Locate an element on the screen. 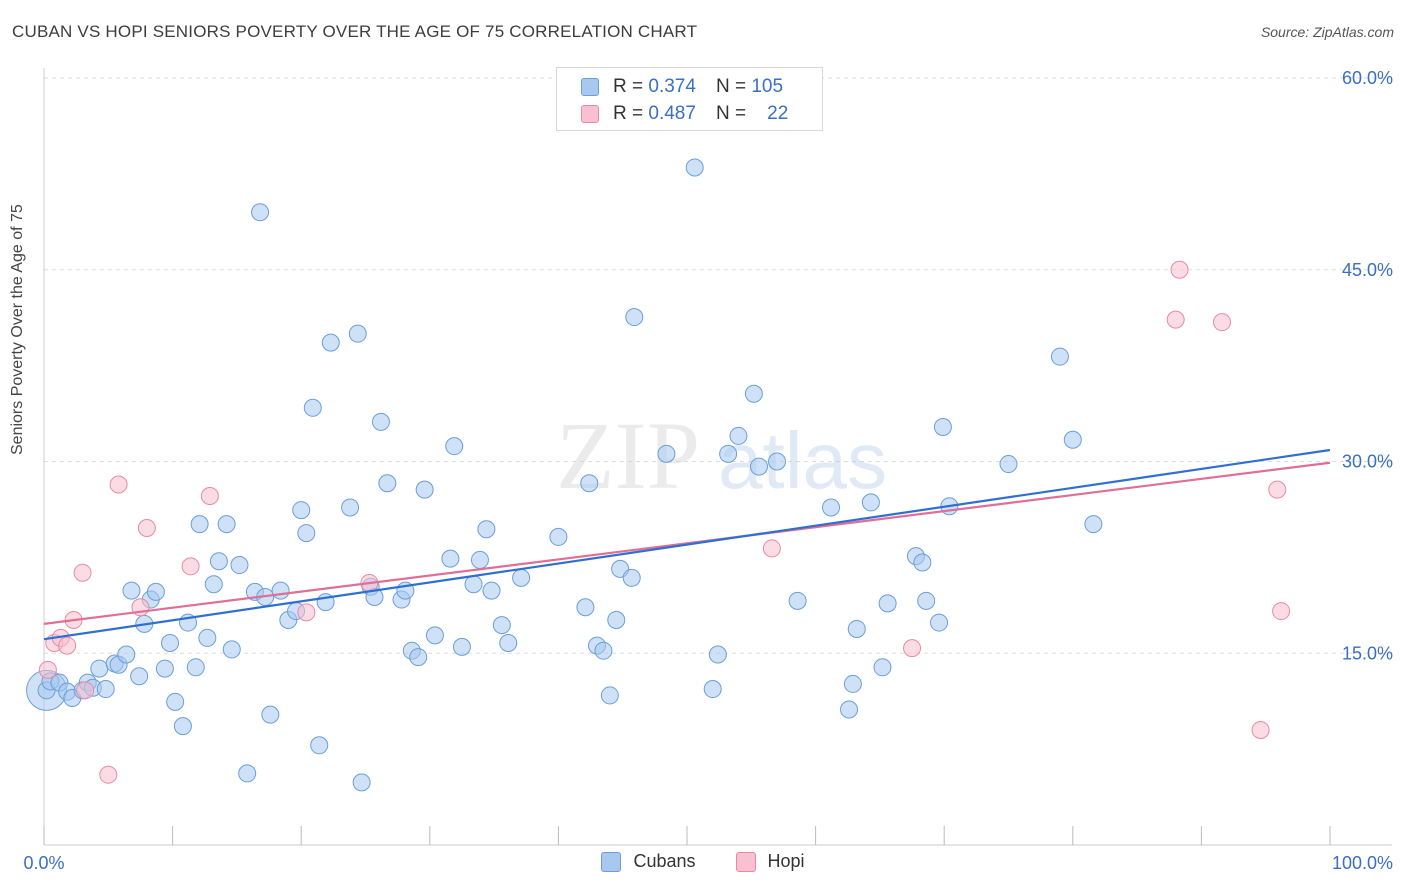 Image resolution: width=1406 pixels, height=892 pixels. stats-row-cubans: R = 0.374 N = 105 is located at coordinates (682, 87).